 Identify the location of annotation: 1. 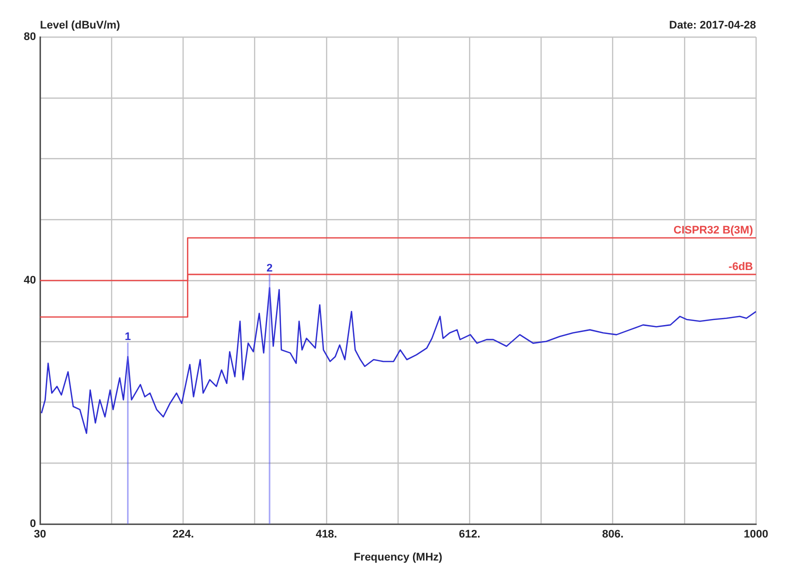
(127, 337).